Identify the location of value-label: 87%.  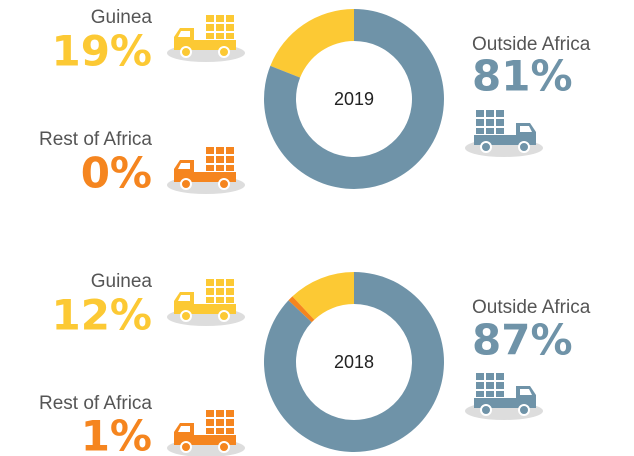
(522, 340).